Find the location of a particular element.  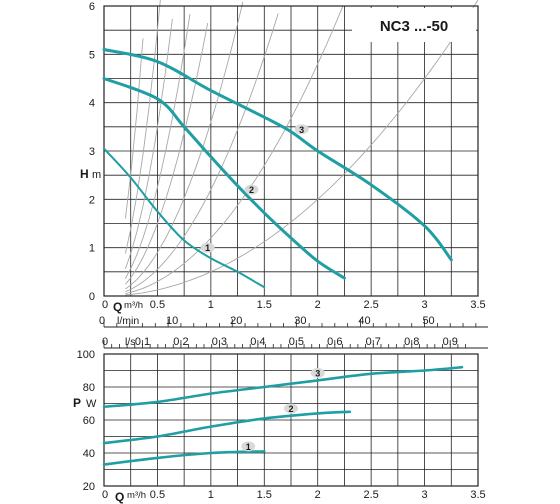

series-3-line is located at coordinates (283, 387).